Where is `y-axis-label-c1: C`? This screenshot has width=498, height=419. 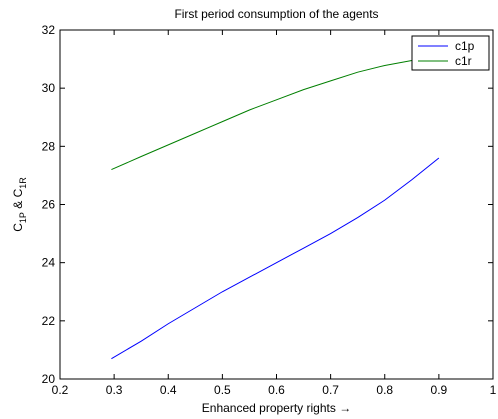
y-axis-label-c1: C is located at coordinates (18, 227).